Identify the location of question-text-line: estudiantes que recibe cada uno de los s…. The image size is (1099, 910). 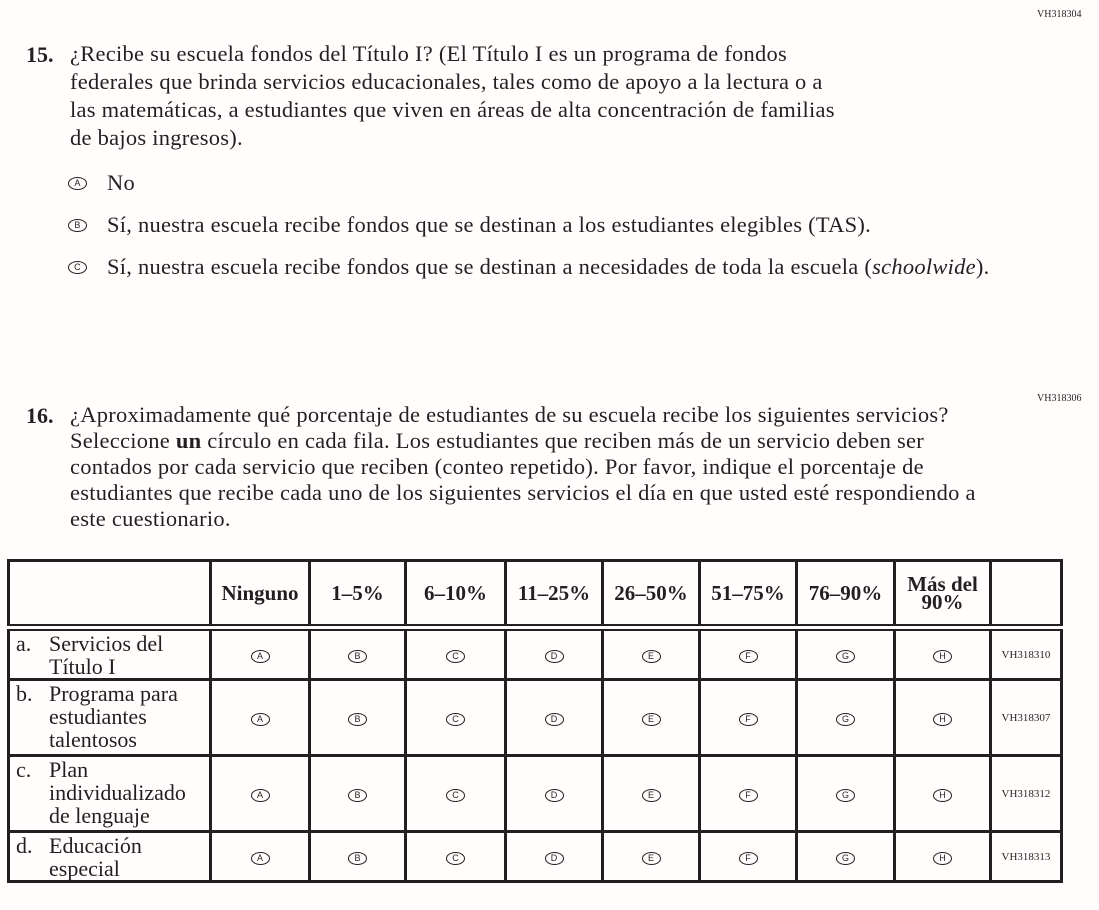
(523, 492).